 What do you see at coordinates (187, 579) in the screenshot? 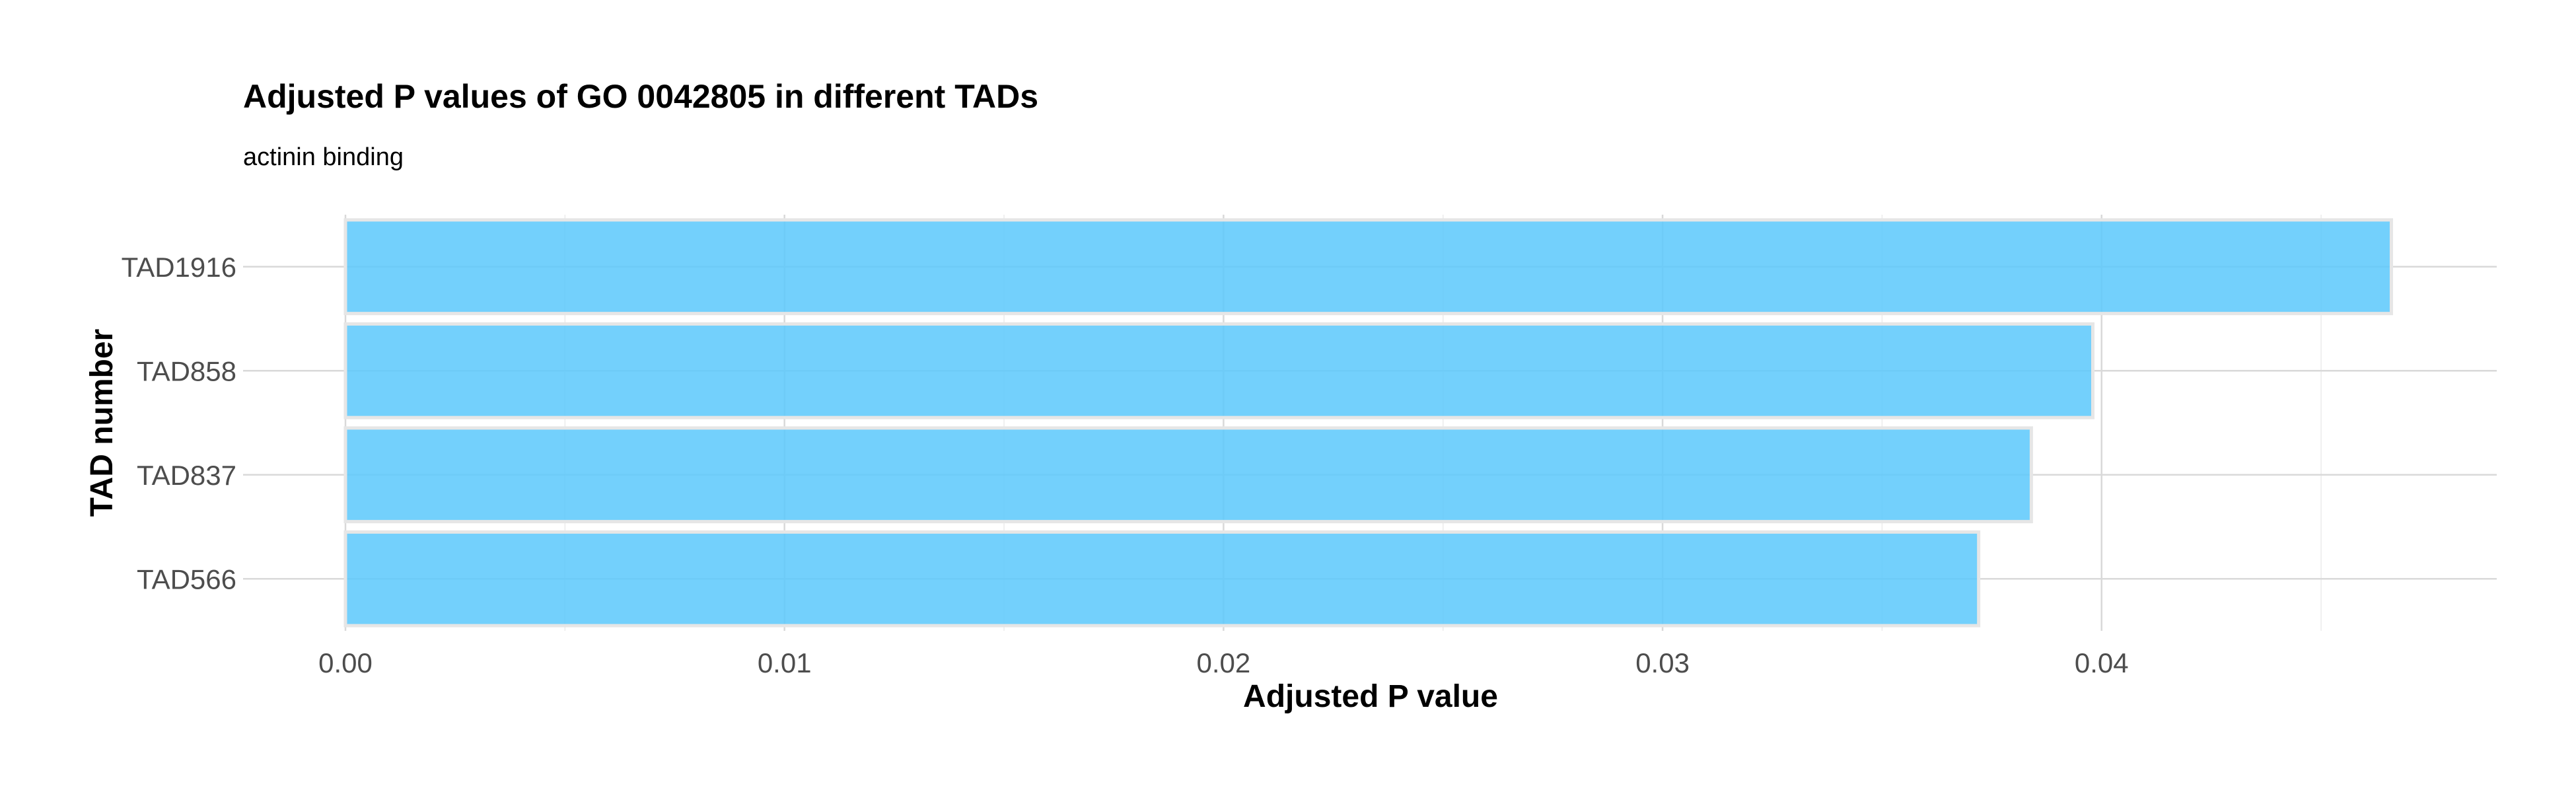
I see `y-tick-label: TAD566` at bounding box center [187, 579].